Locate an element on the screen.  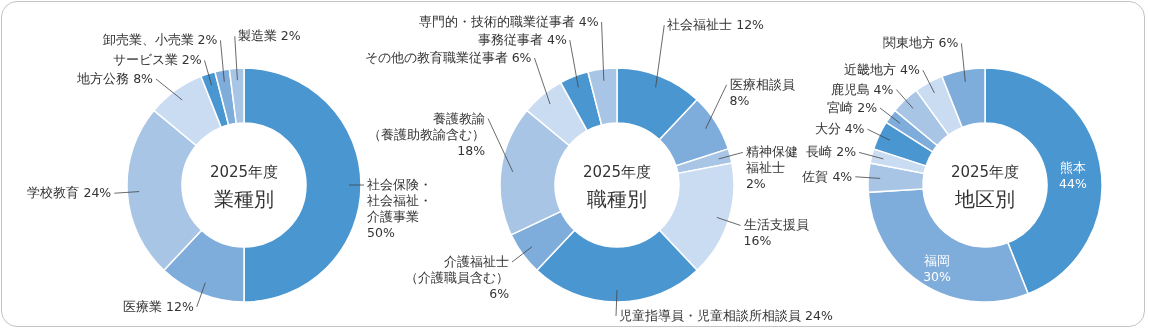
slice-label: 介護福祉士（介護職員含む） is located at coordinates (457, 269).